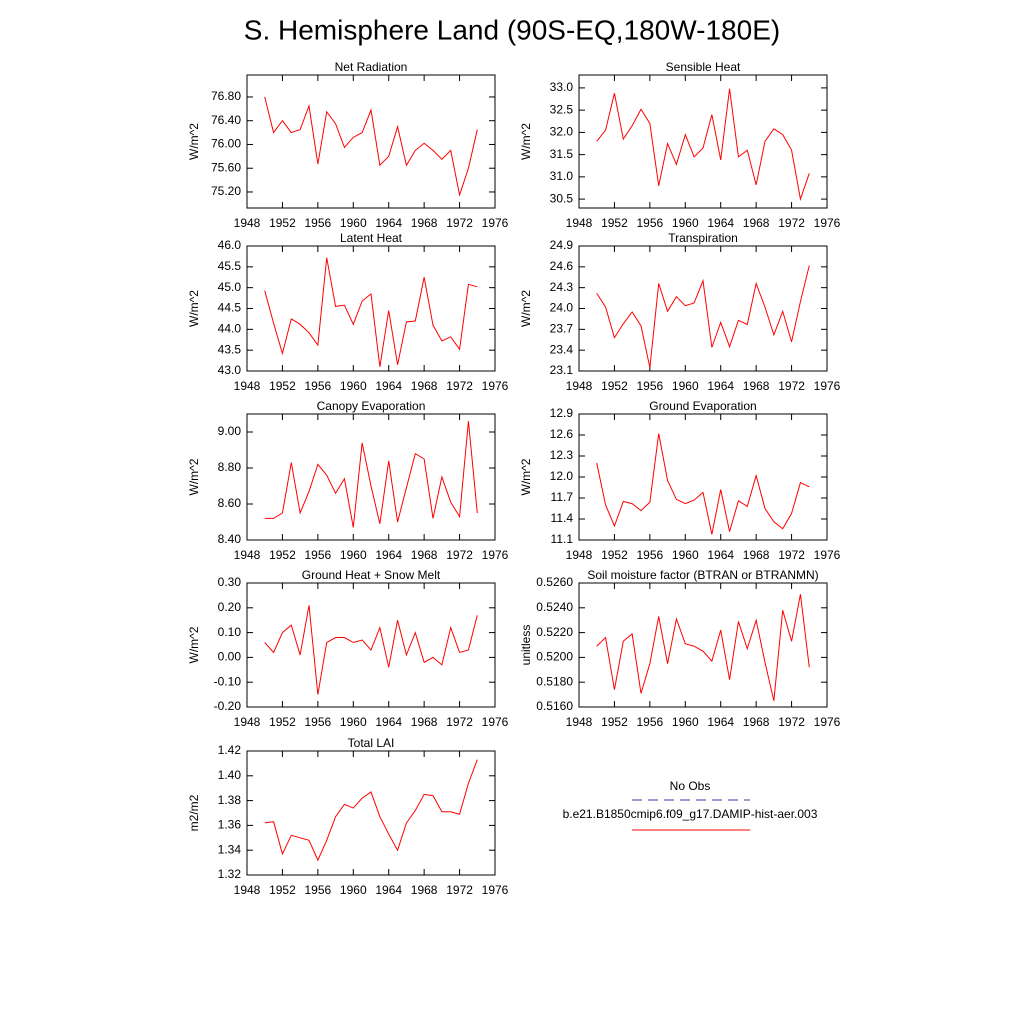 The height and width of the screenshot is (1024, 1024). Describe the element at coordinates (562, 434) in the screenshot. I see `y-tick-label: 12.6` at that location.